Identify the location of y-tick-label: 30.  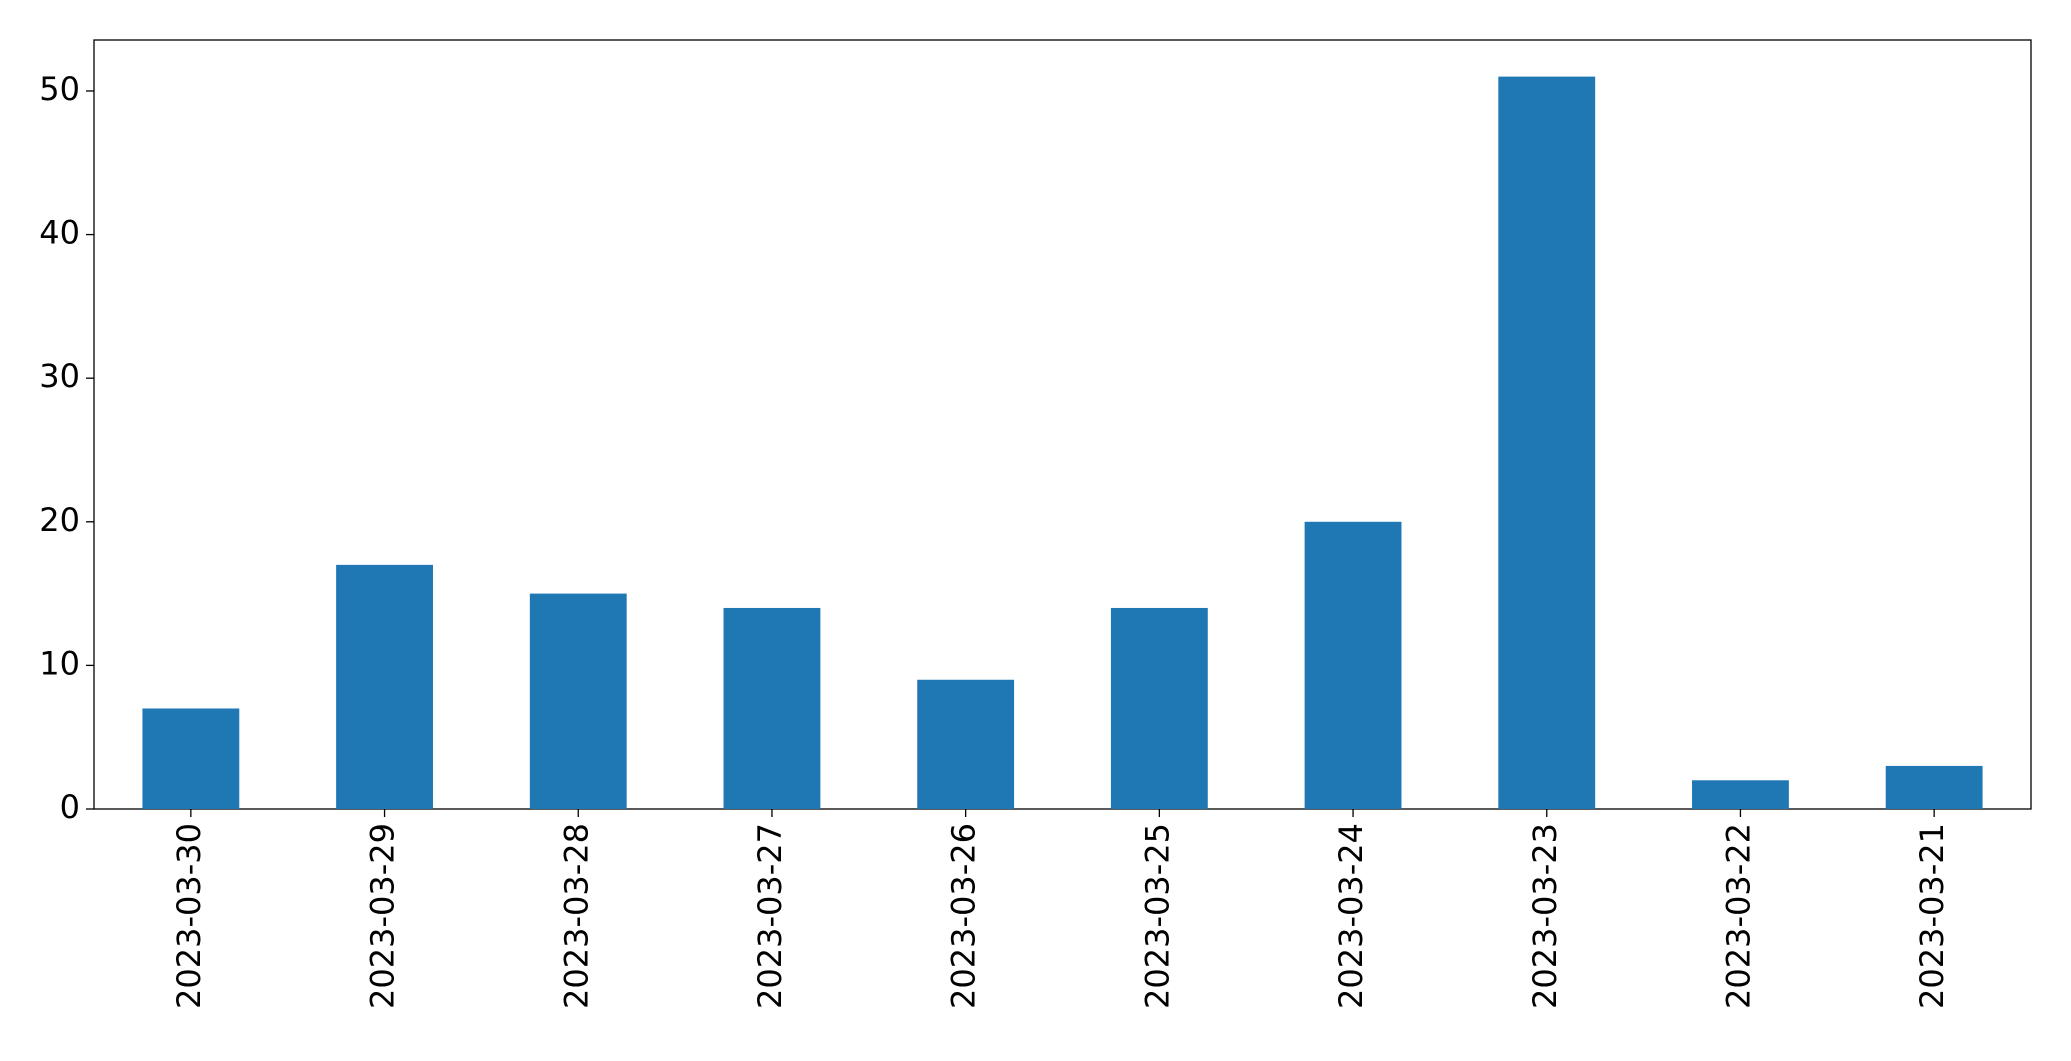
(59, 376).